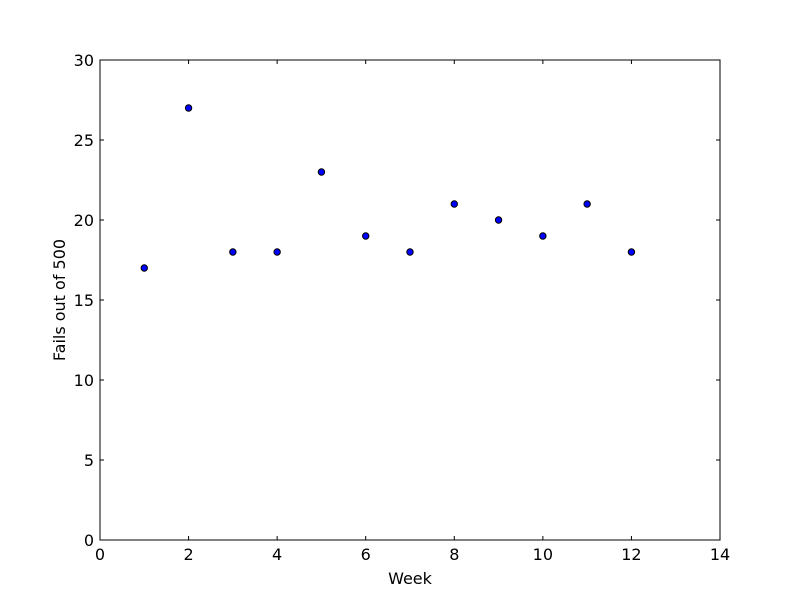 This screenshot has width=800, height=600. What do you see at coordinates (720, 554) in the screenshot?
I see `x-tick-label: 14` at bounding box center [720, 554].